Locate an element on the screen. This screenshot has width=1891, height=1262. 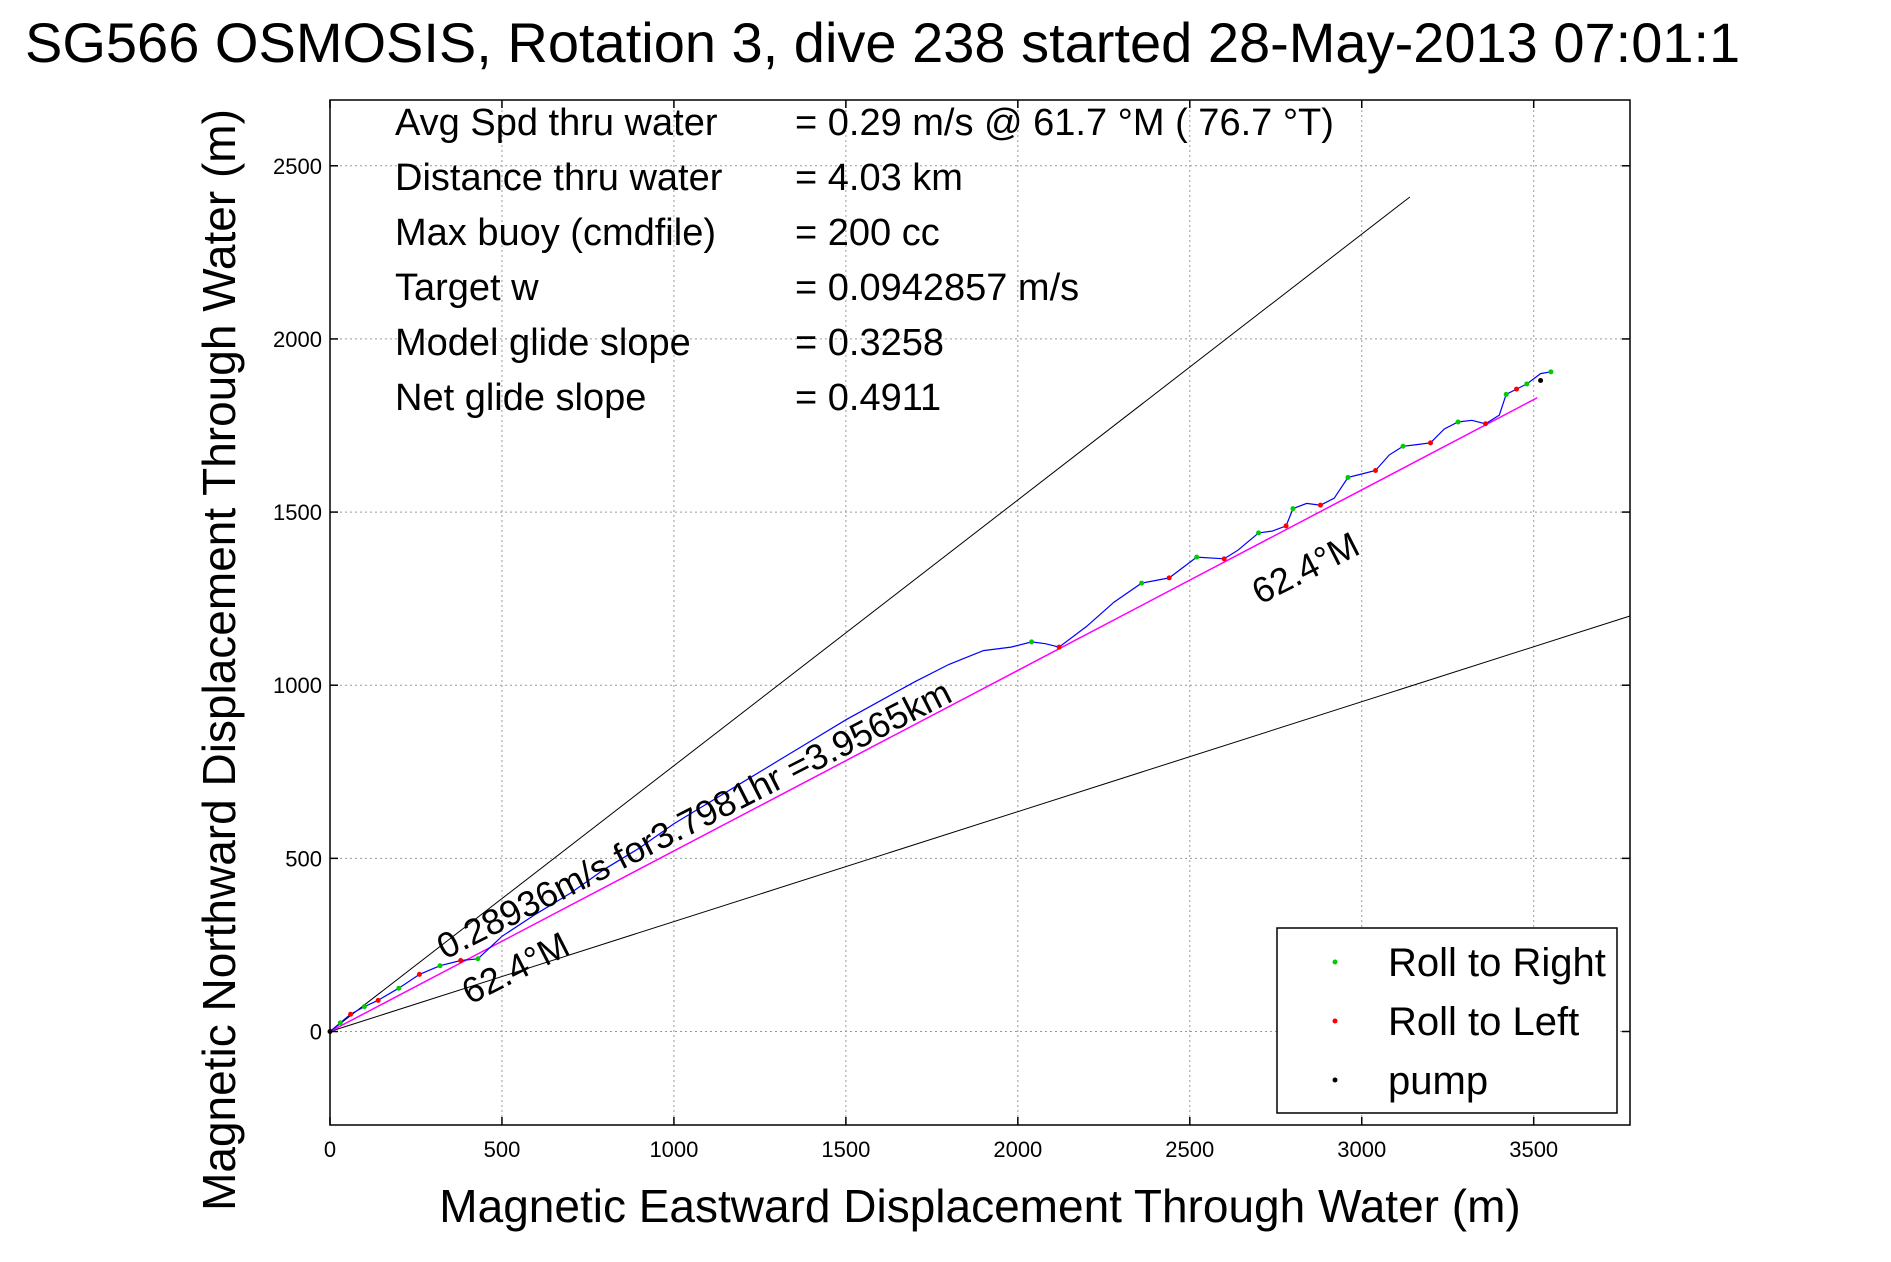
info-label: Avg Spd thru water is located at coordinates (556, 123).